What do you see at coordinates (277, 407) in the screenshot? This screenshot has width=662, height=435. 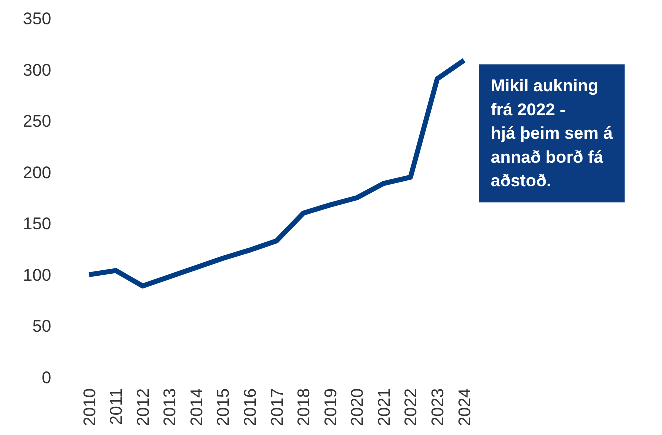 I see `x-tick-label: 2017` at bounding box center [277, 407].